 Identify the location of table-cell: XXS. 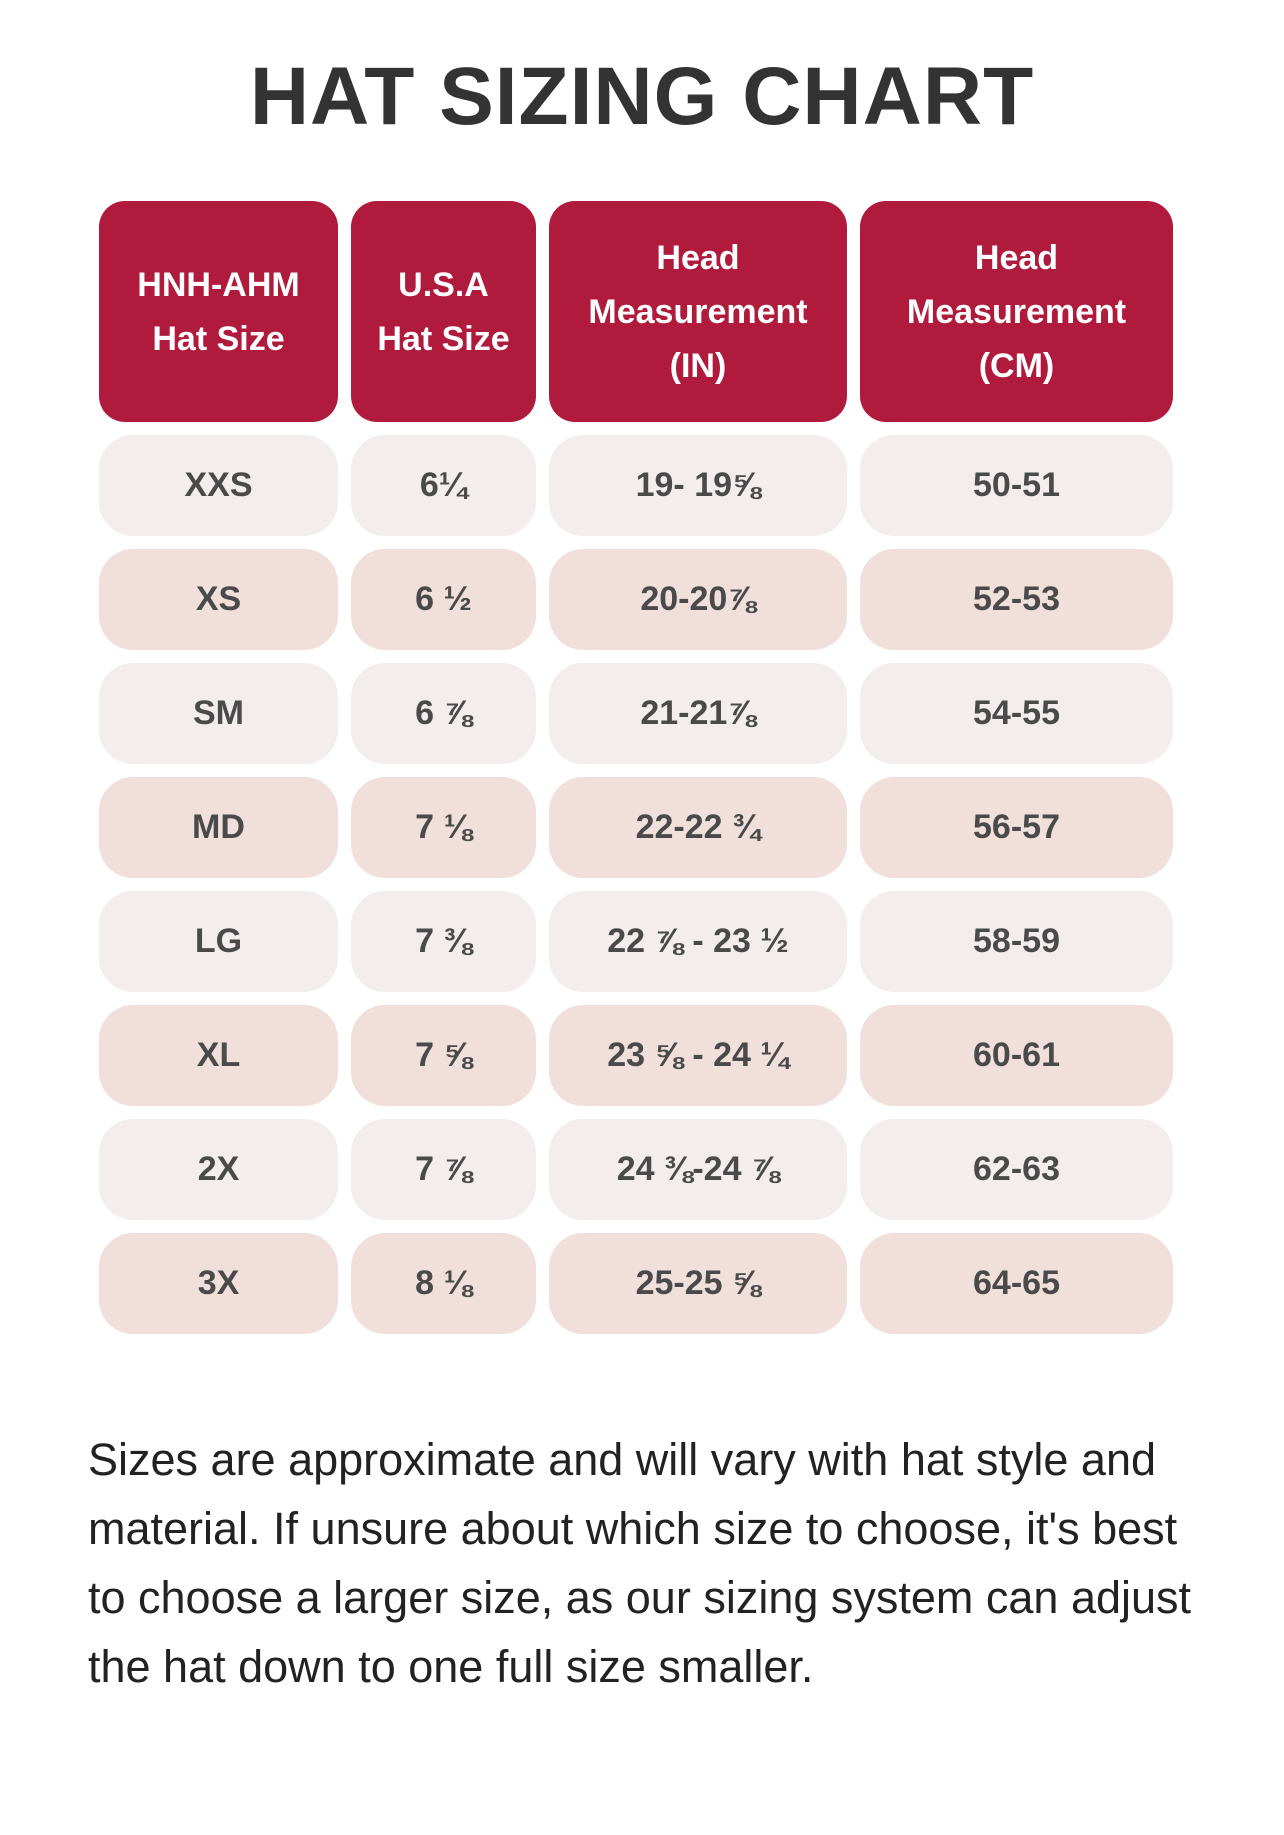
(218, 485).